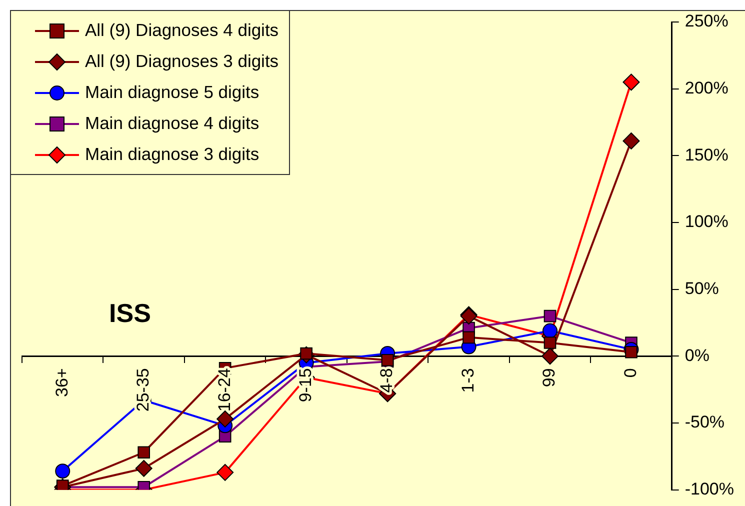 Image resolution: width=745 pixels, height=506 pixels. What do you see at coordinates (172, 123) in the screenshot?
I see `legend-label: Main diagnose 4 digits` at bounding box center [172, 123].